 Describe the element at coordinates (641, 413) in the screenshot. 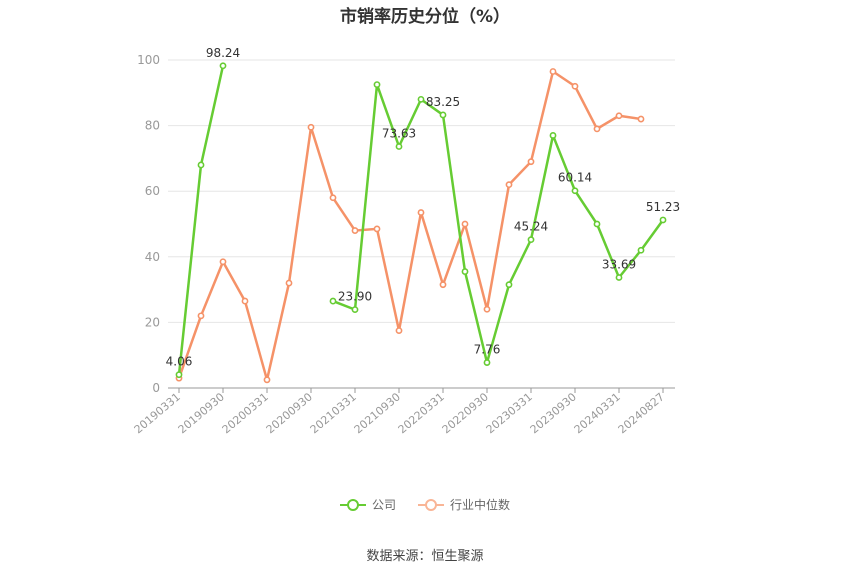

I see `x-tick-label: 20240827` at that location.